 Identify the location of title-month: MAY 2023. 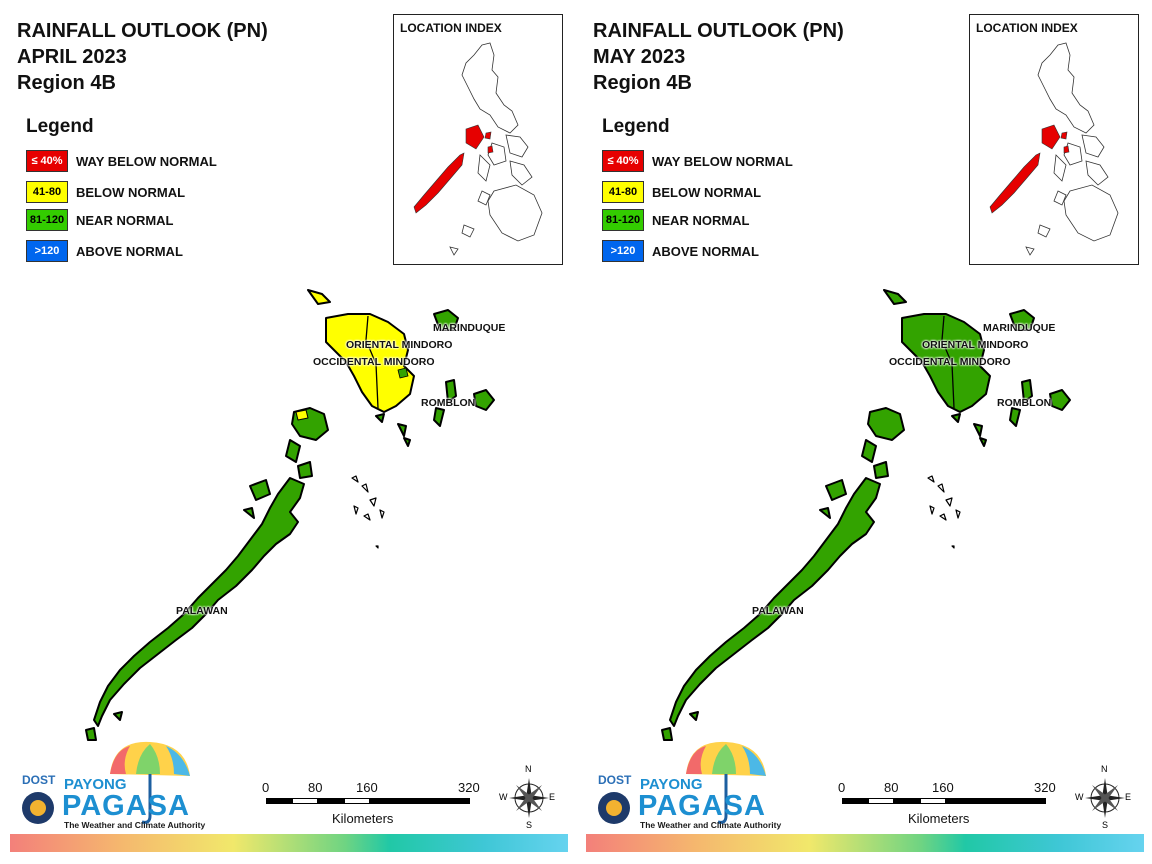
(639, 57).